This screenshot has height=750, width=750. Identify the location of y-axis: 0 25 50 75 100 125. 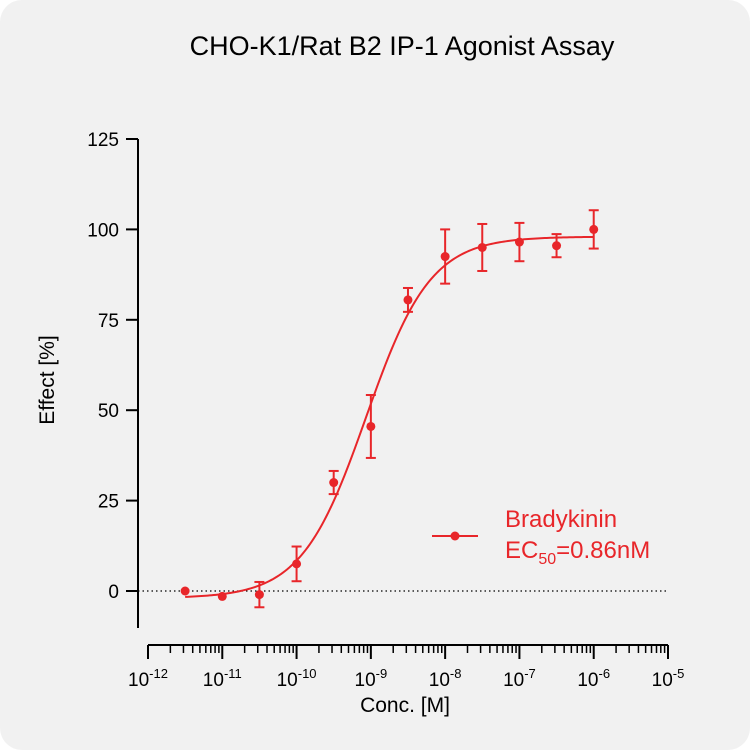
(113, 379).